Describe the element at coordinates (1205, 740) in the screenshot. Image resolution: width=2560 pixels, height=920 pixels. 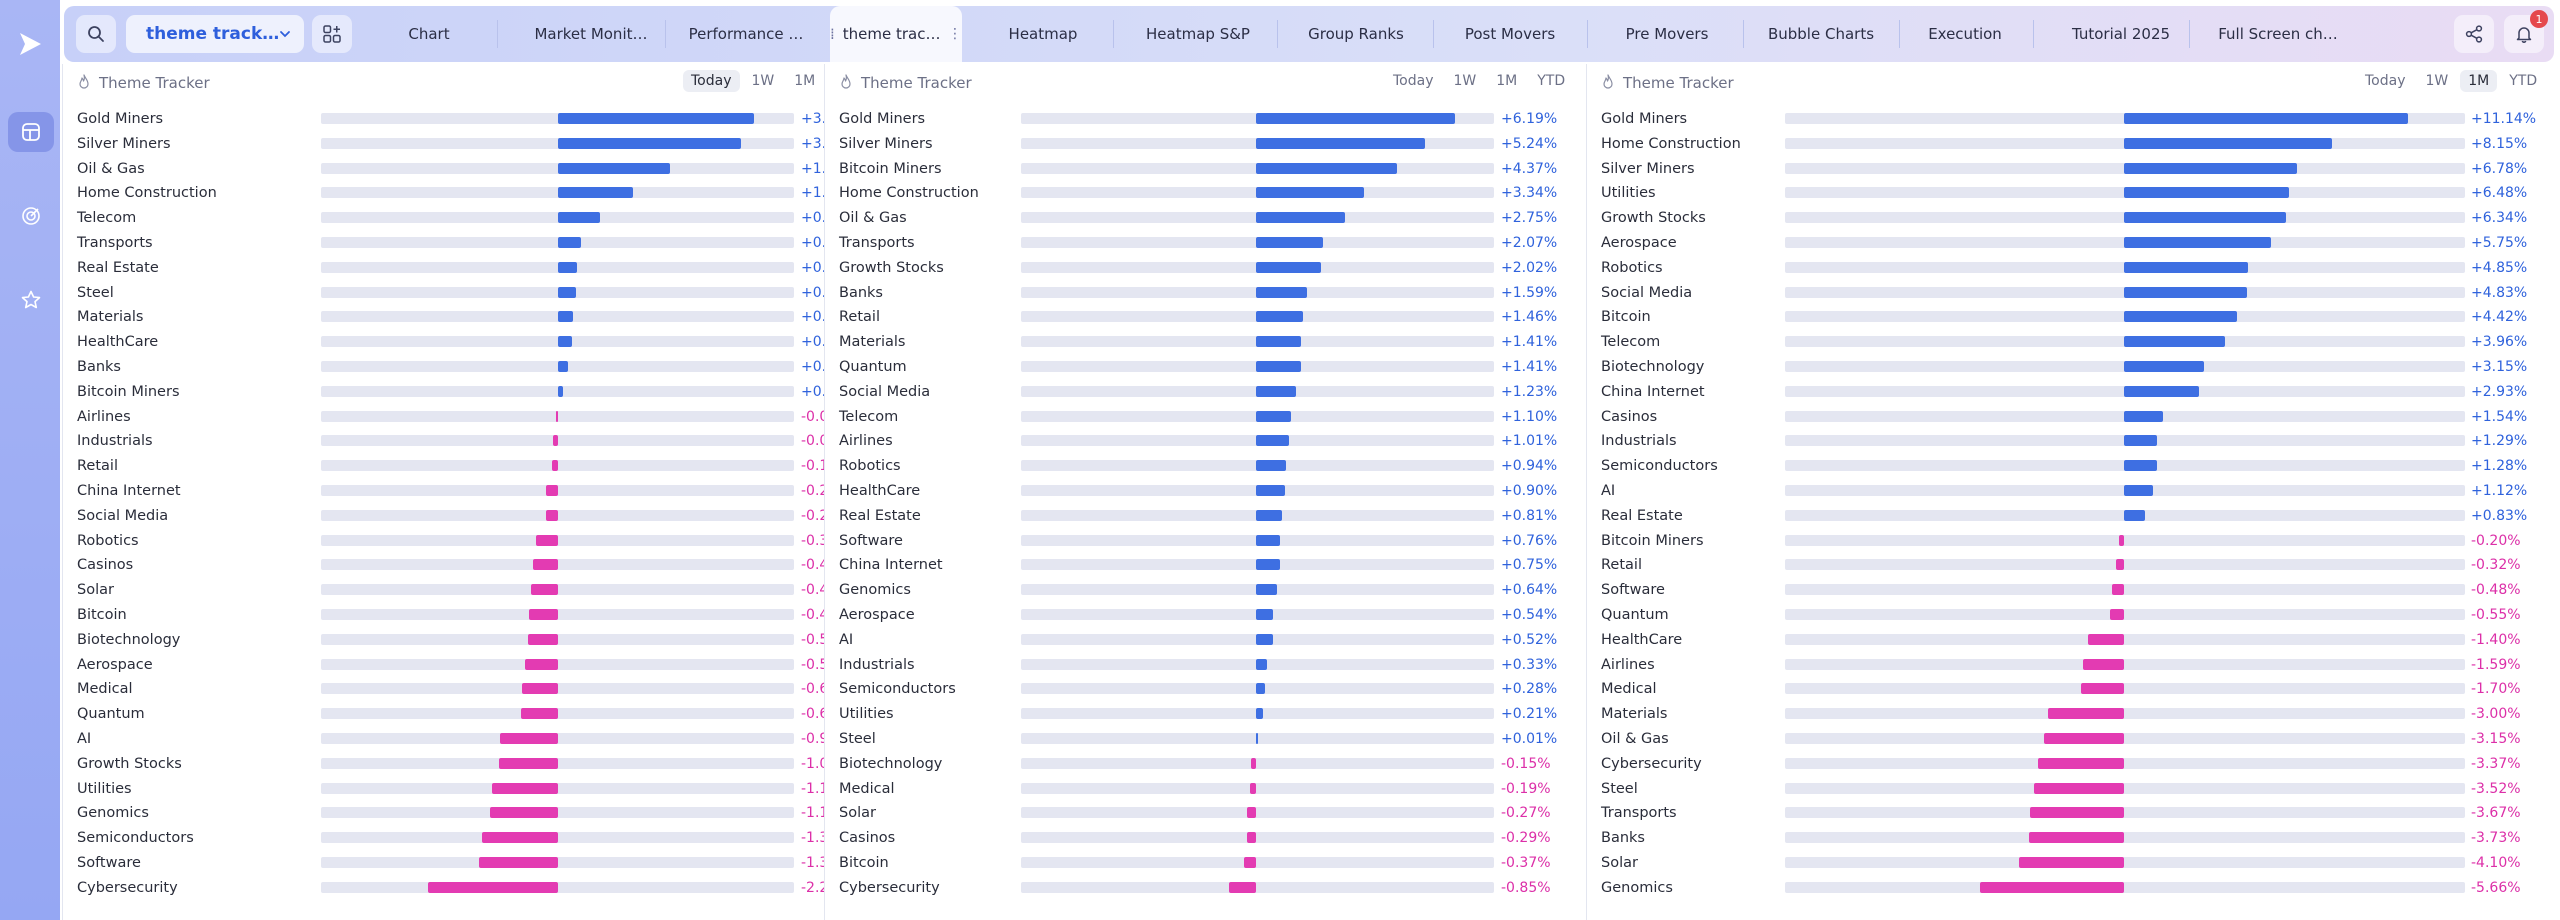
I see `theme-row: Steel +0.01%` at that location.